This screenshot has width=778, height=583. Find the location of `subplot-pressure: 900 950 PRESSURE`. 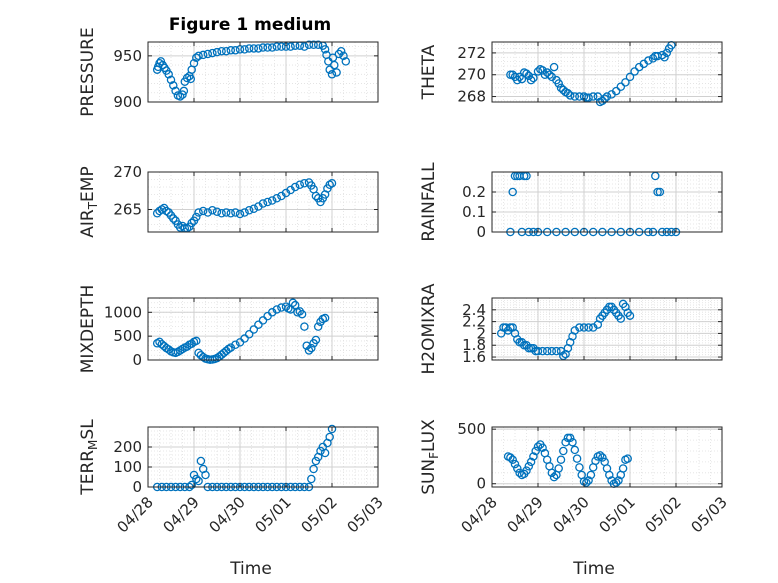

subplot-pressure: 900 950 PRESSURE is located at coordinates (228, 72).